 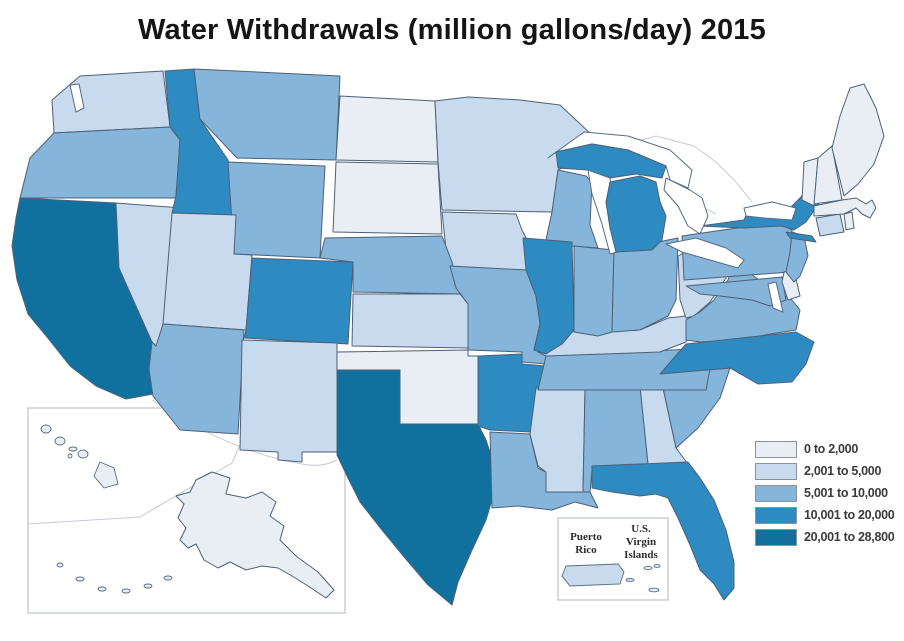 What do you see at coordinates (410, 321) in the screenshot?
I see `state-ks` at bounding box center [410, 321].